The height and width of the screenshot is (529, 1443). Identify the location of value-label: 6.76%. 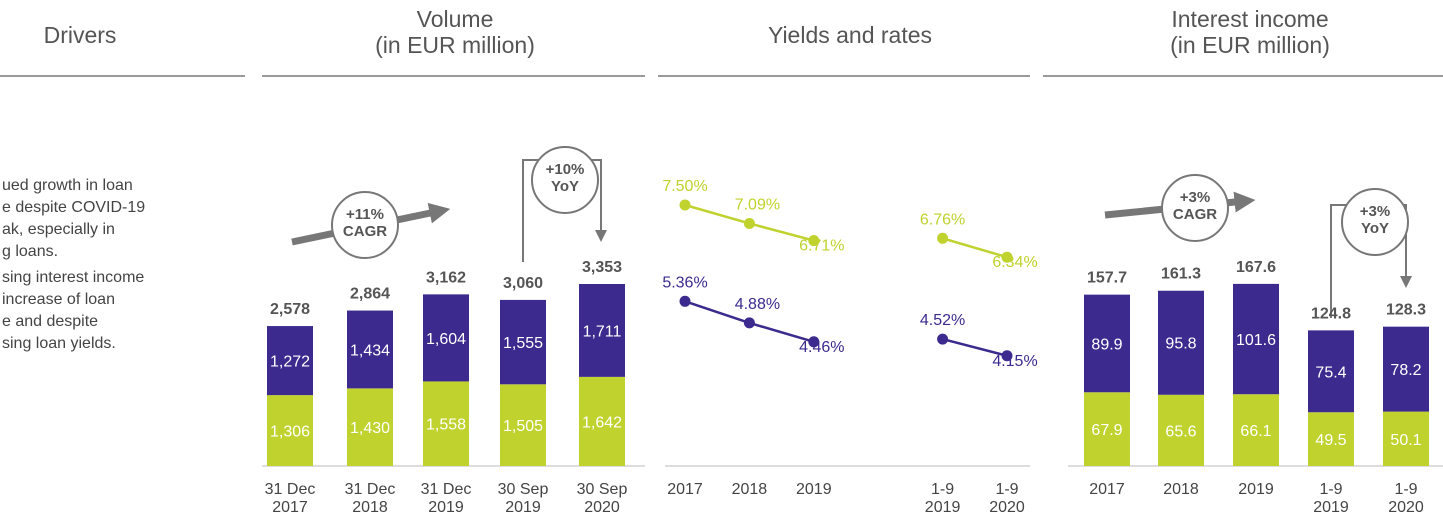
(942, 219).